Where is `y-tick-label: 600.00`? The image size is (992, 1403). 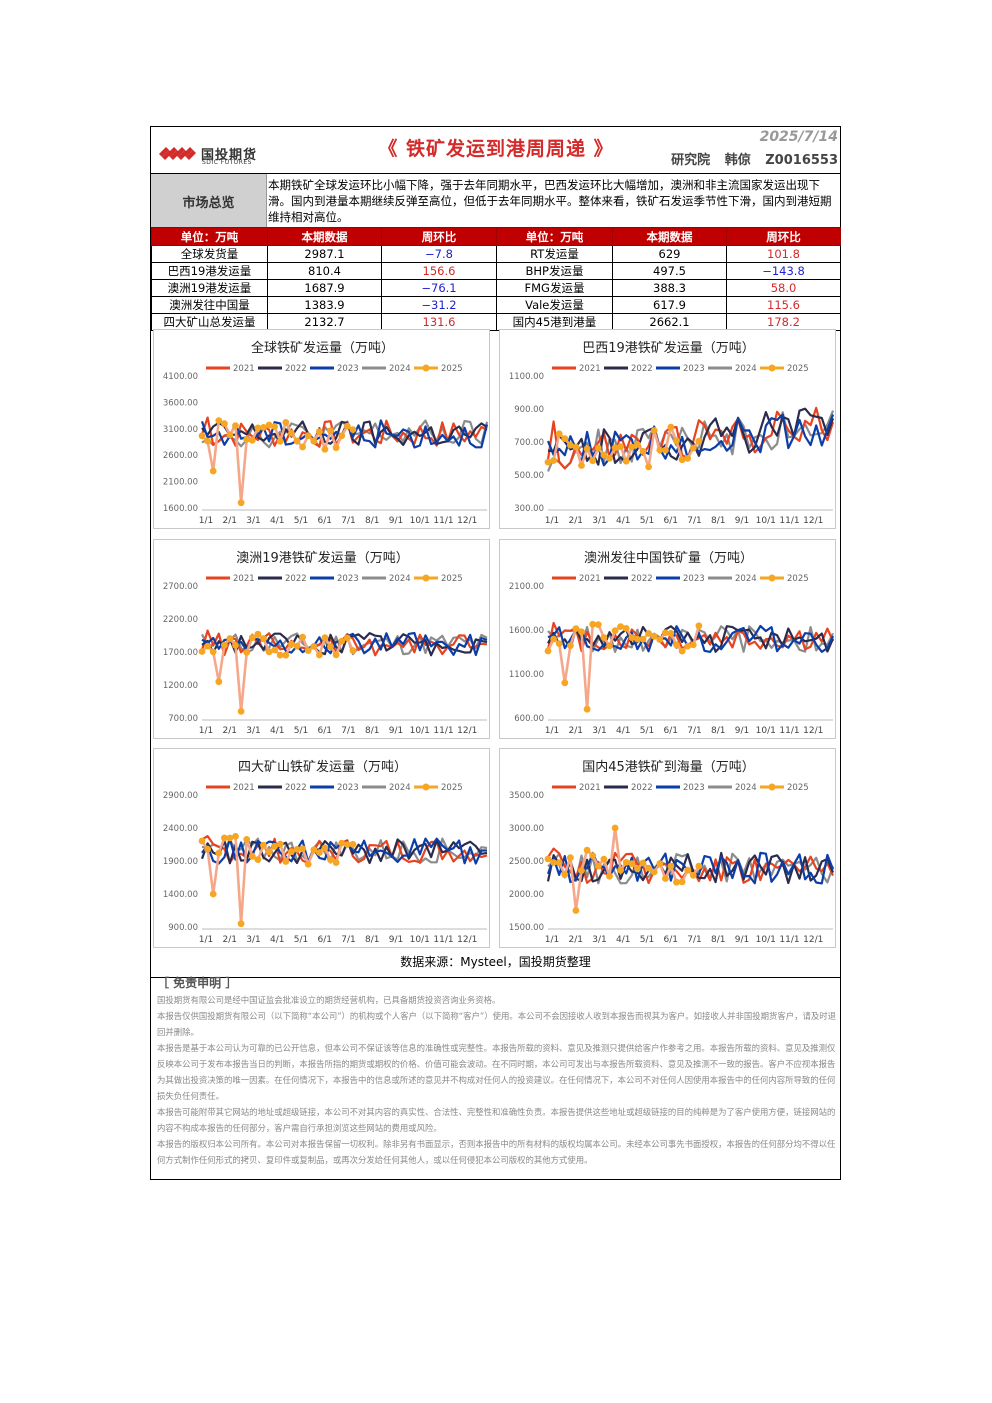
y-tick-label: 600.00 is located at coordinates (529, 719).